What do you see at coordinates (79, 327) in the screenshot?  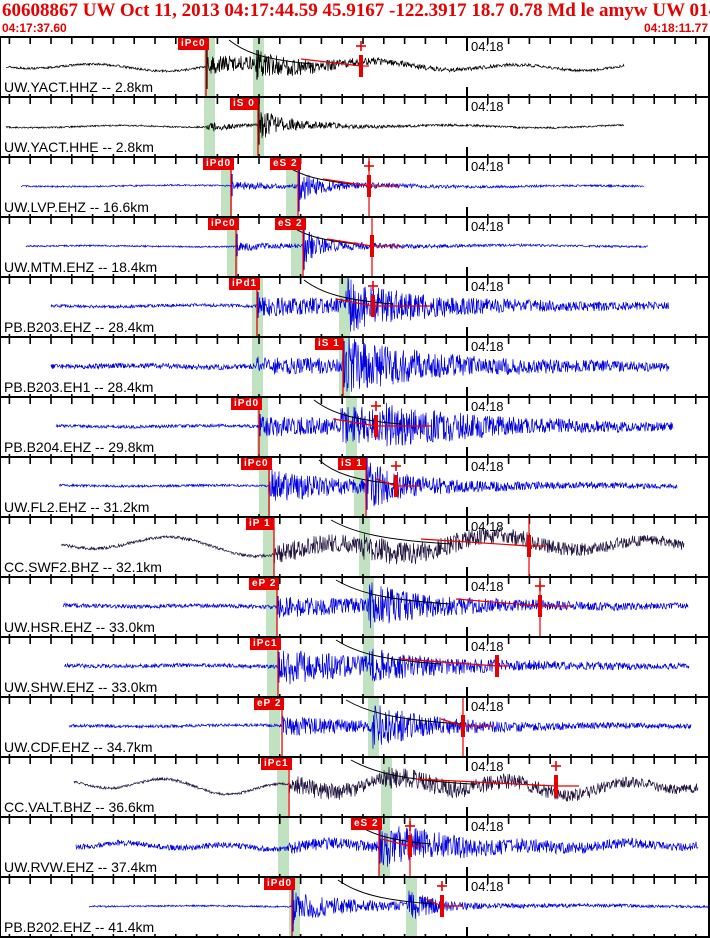 I see `station-channel-label: PB.B203.EHZ -- 28.4km` at bounding box center [79, 327].